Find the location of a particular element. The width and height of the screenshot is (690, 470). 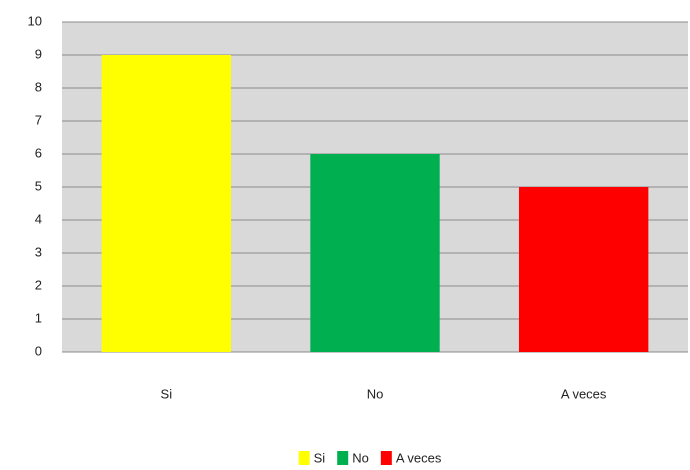

y-tick-label: 7 is located at coordinates (38, 119).